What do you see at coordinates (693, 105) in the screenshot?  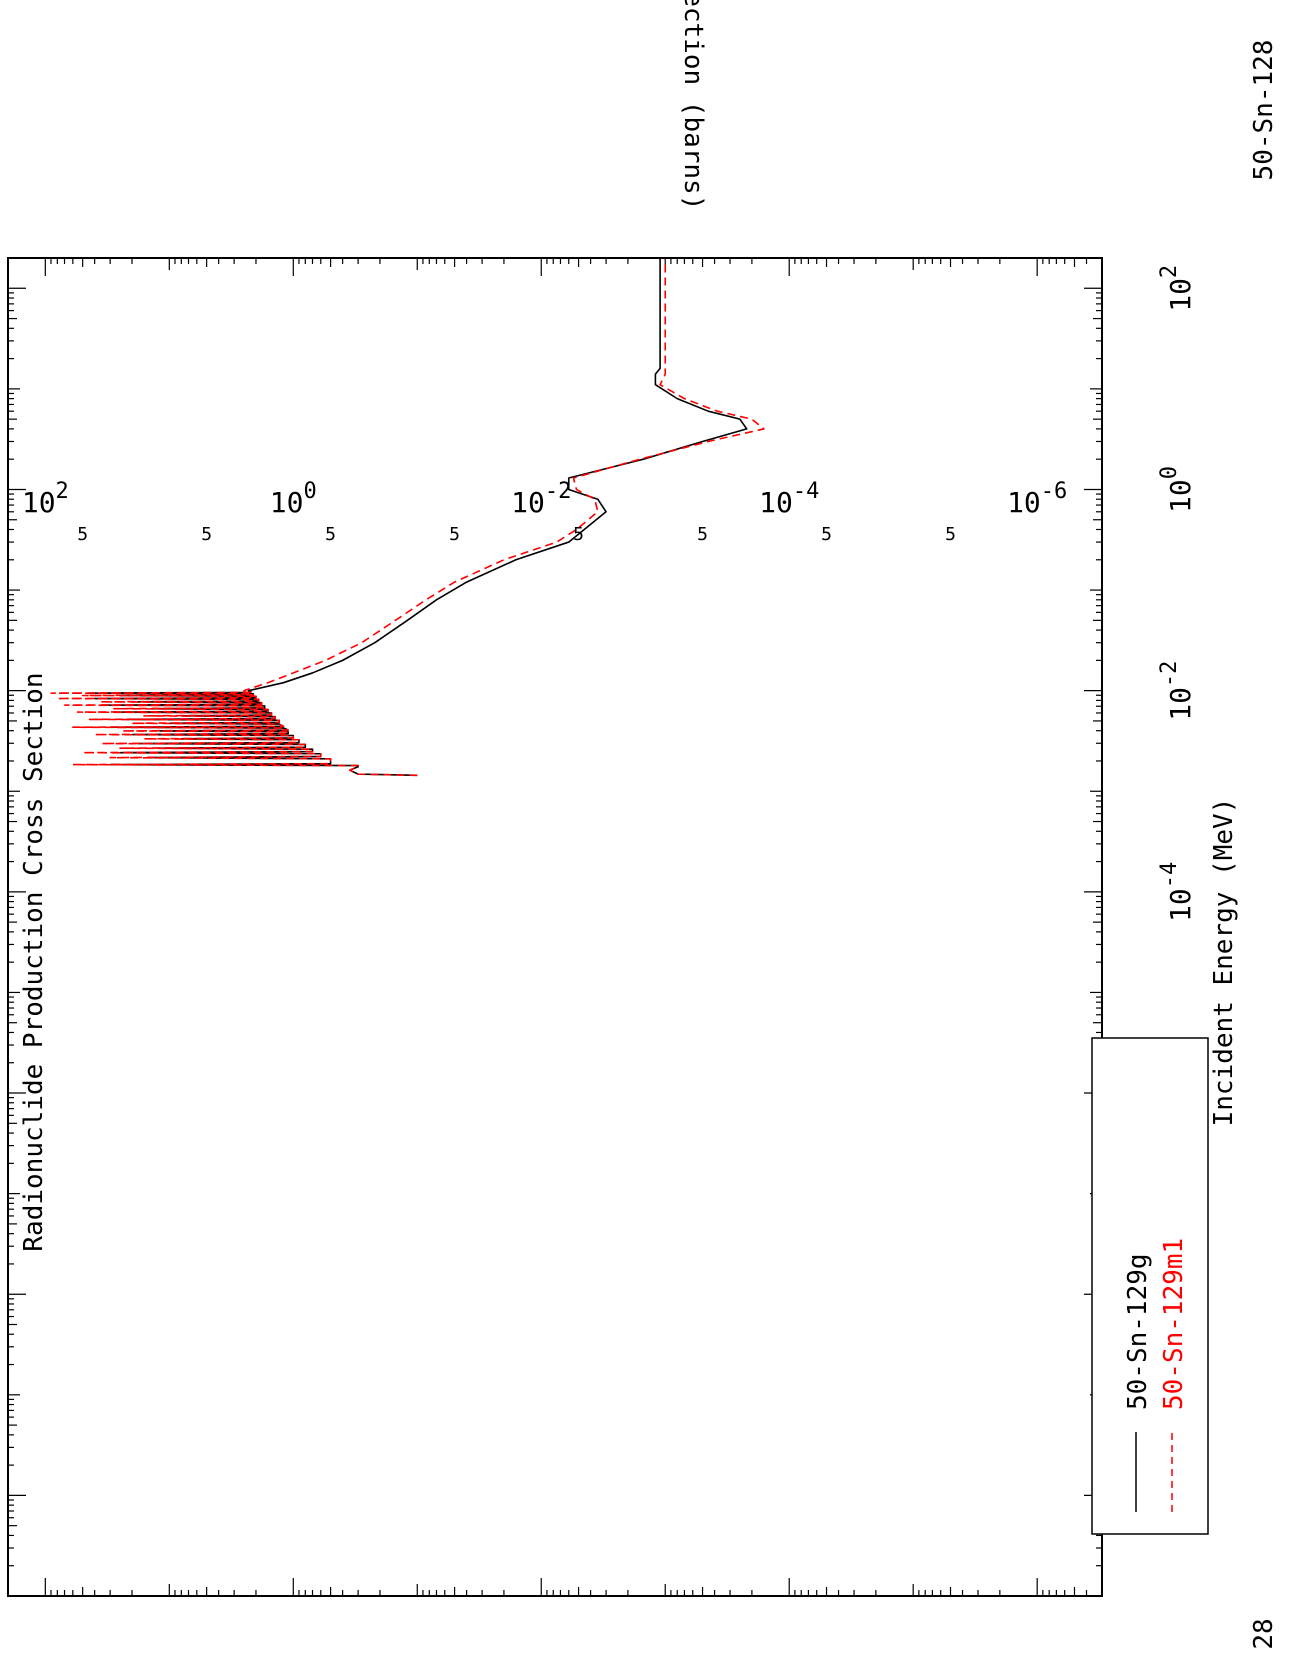 I see `y-axis-label: Cross Section (barns)` at bounding box center [693, 105].